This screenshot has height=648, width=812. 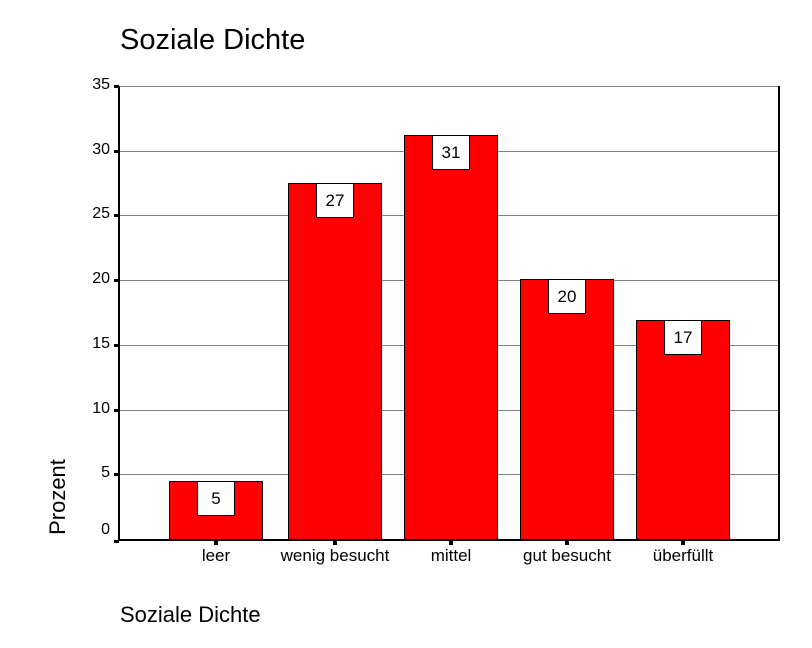 What do you see at coordinates (101, 149) in the screenshot?
I see `y-tick-label: 30` at bounding box center [101, 149].